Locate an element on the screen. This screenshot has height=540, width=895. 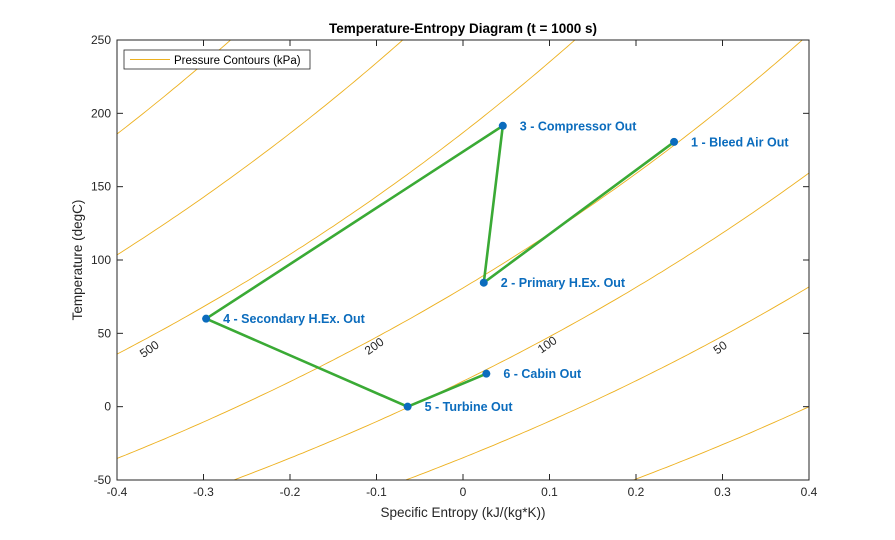
x-tick-label: 0 is located at coordinates (463, 492).